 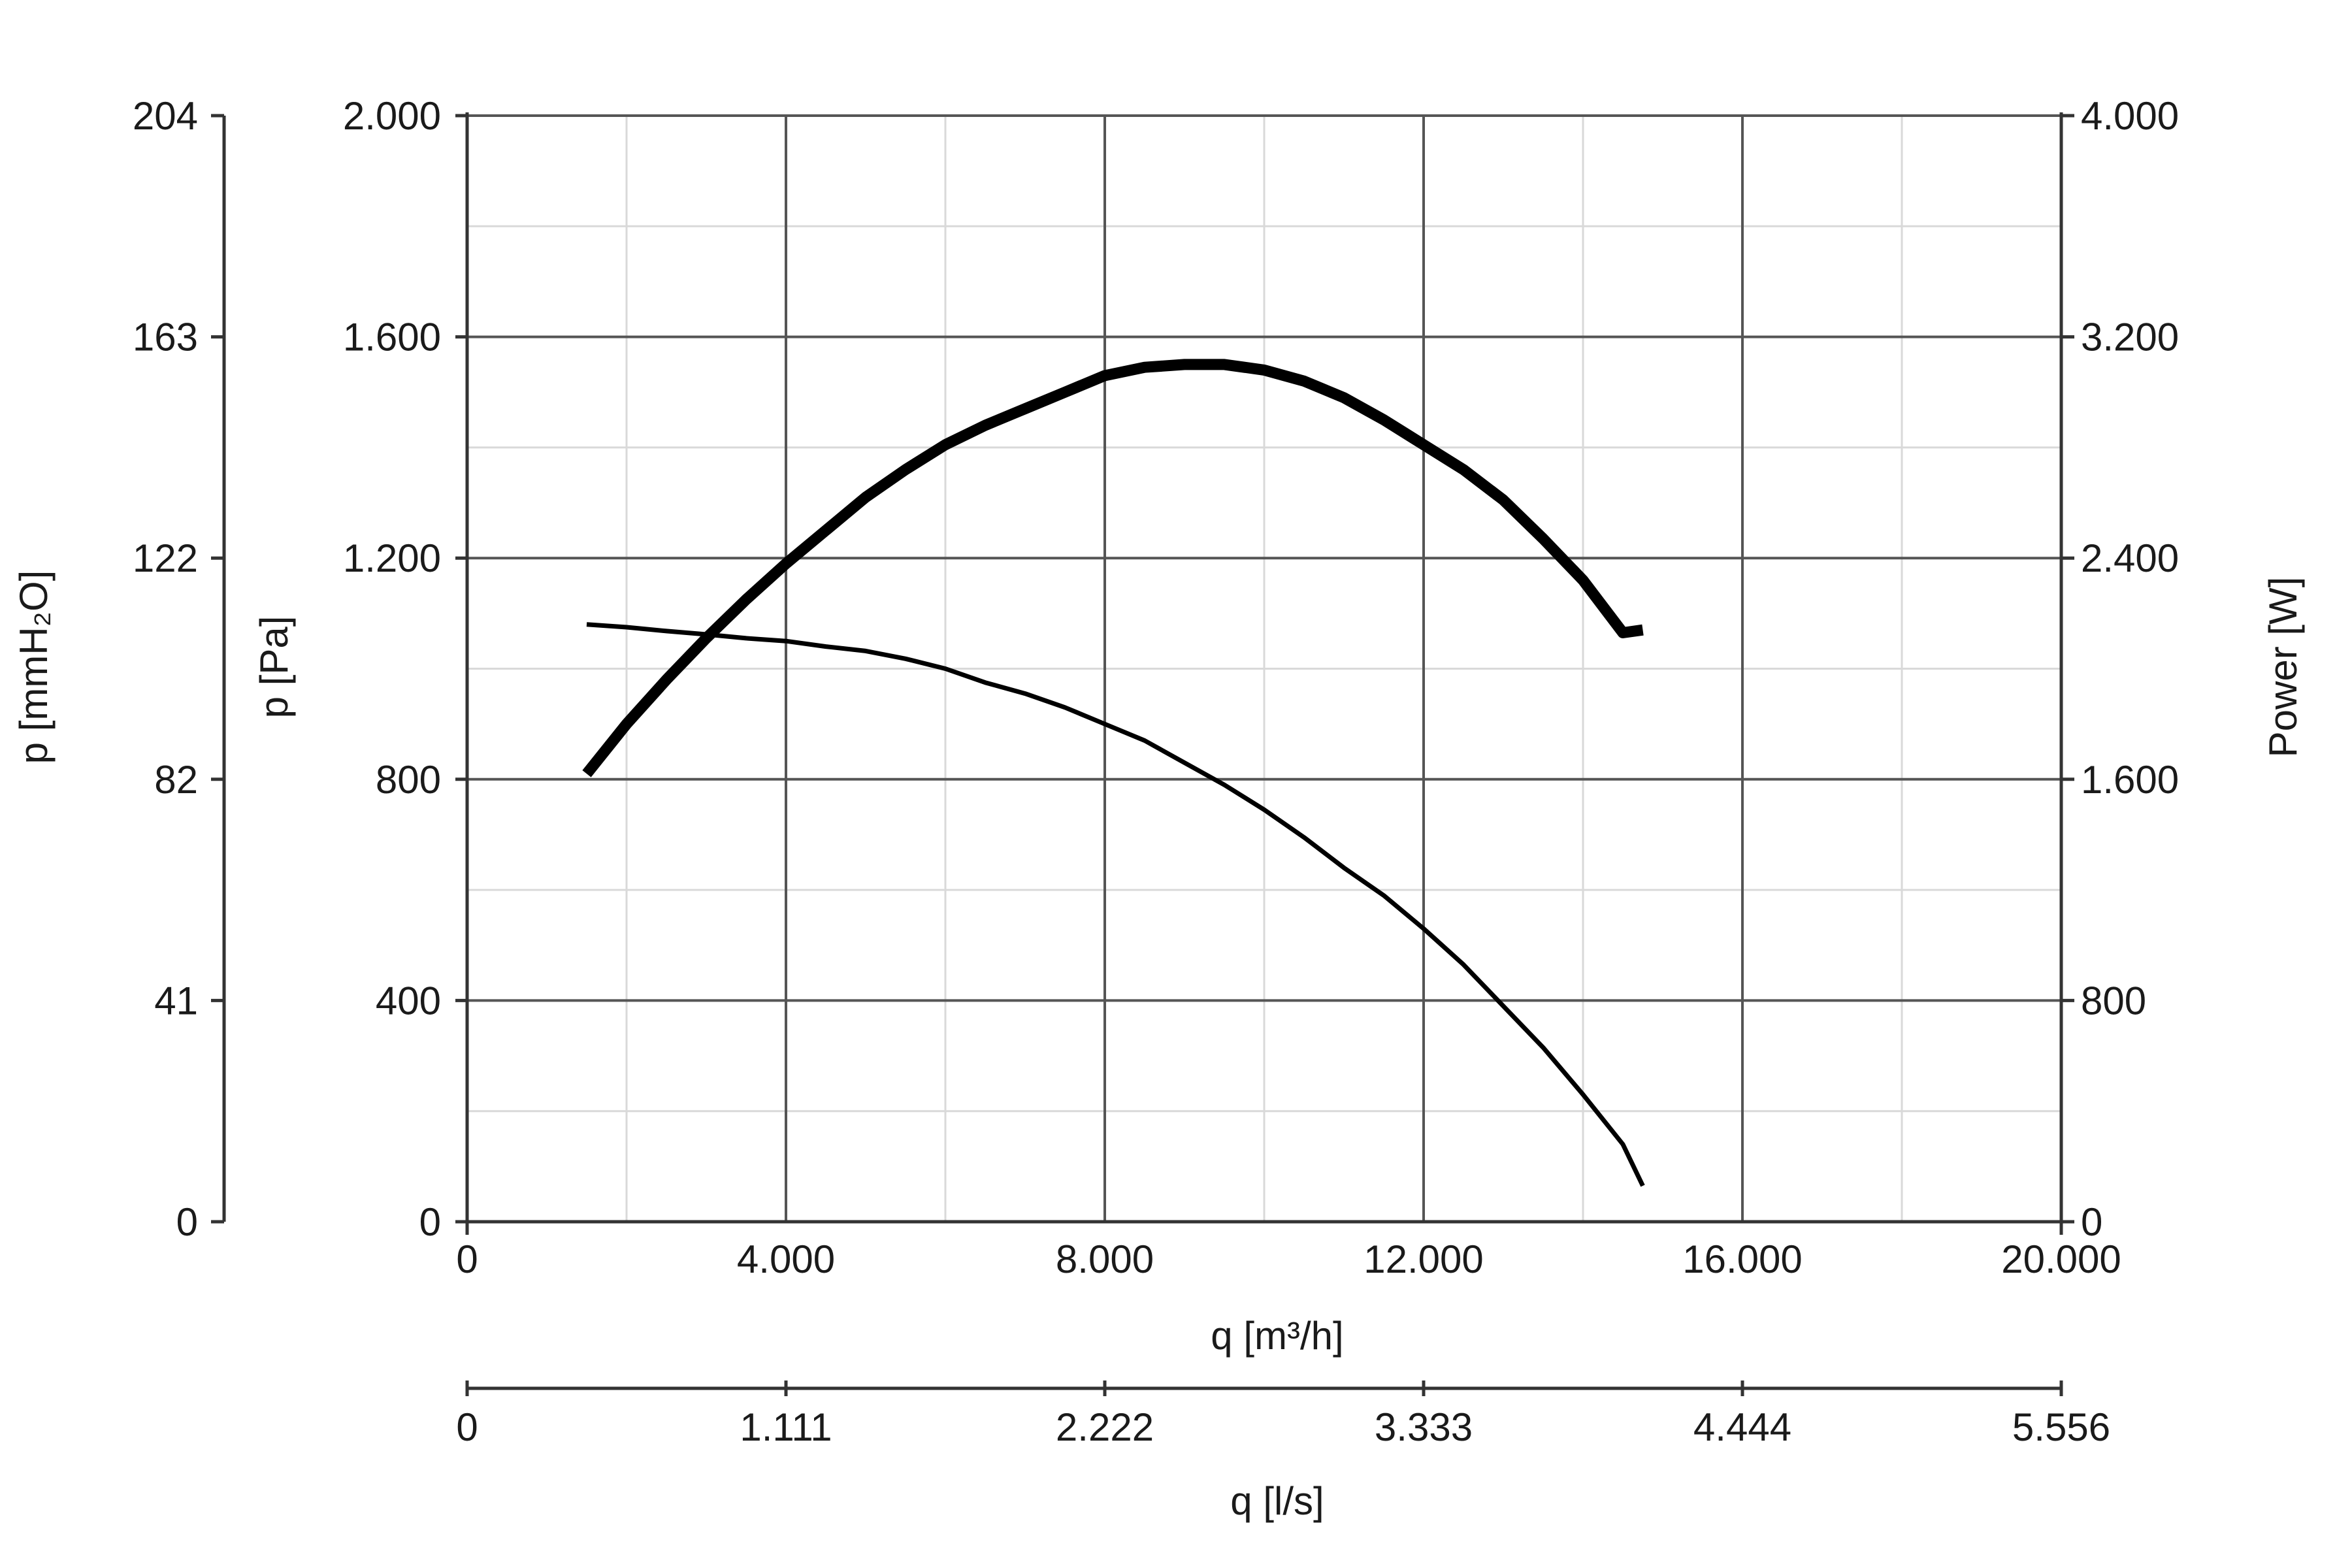 I want to click on x2-tick-label: 1.111, so click(x=786, y=1427).